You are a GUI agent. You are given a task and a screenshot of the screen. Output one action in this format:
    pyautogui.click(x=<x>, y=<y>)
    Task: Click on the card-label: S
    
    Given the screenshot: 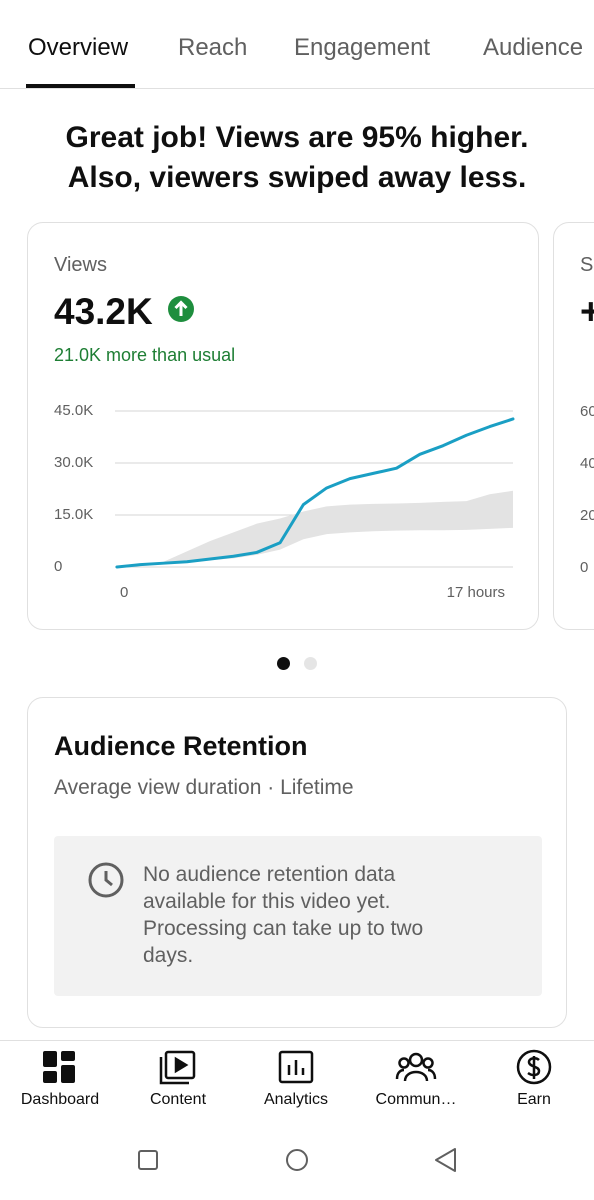 What is the action you would take?
    pyautogui.click(x=587, y=265)
    